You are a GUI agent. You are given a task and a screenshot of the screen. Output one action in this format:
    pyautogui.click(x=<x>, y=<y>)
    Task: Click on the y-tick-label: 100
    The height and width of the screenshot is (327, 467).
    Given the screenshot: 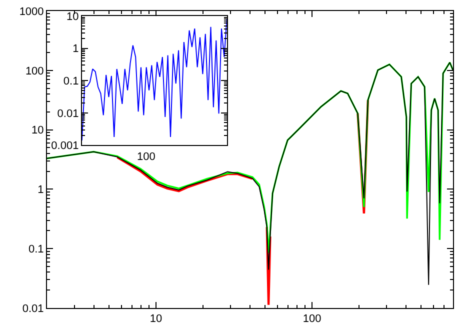 What is the action you would take?
    pyautogui.click(x=34, y=71)
    